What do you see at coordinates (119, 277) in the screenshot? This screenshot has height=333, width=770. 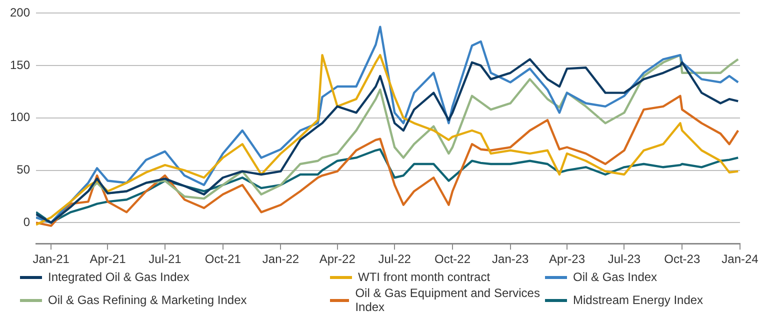 I see `legend-label: Integrated Oil & Gas Index` at bounding box center [119, 277].